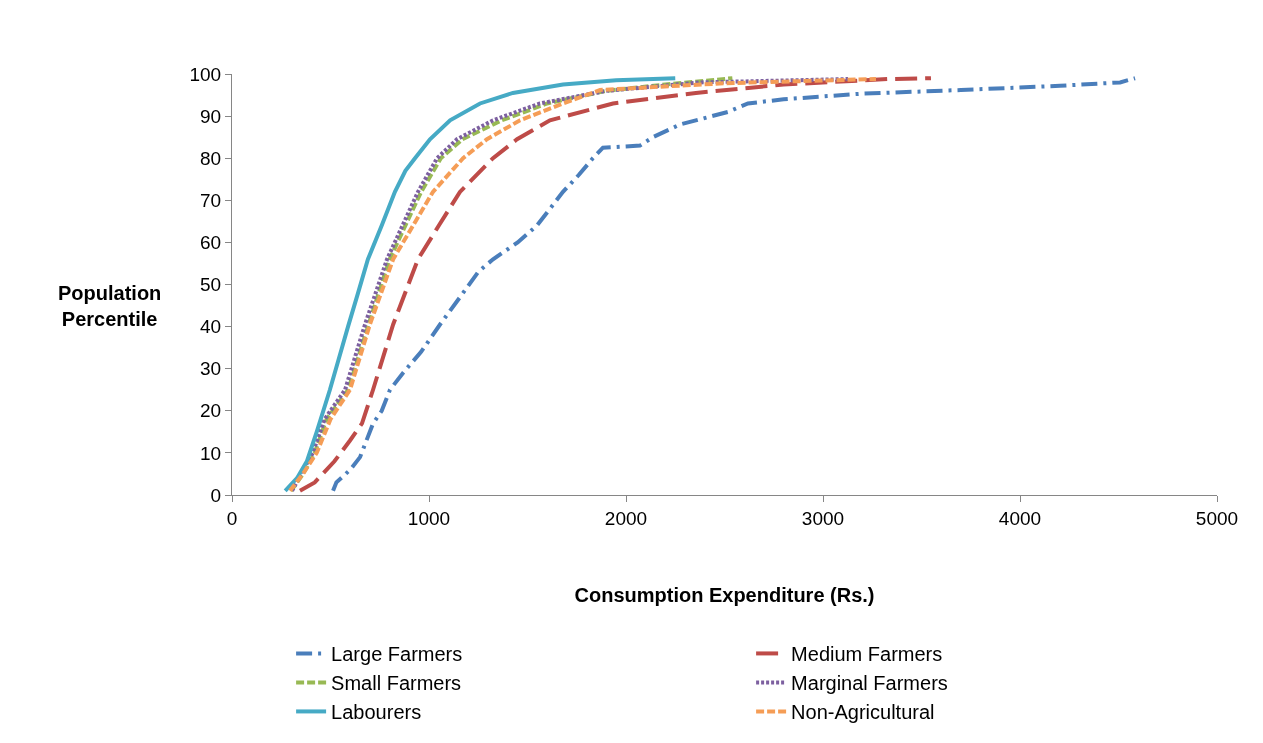 This screenshot has height=743, width=1263. I want to click on y-tick-label: 0, so click(216, 495).